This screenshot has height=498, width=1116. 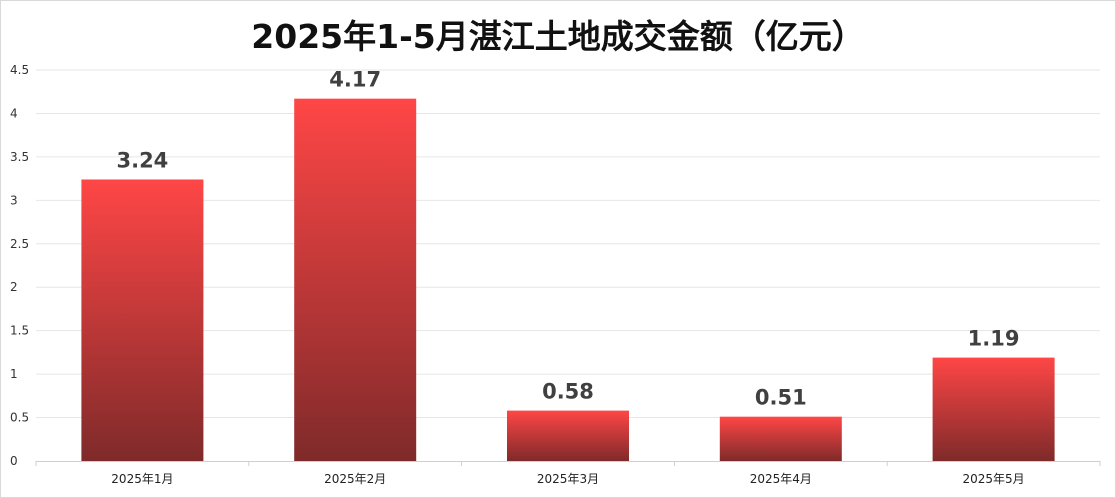 What do you see at coordinates (994, 339) in the screenshot?
I see `data-label: 1.19` at bounding box center [994, 339].